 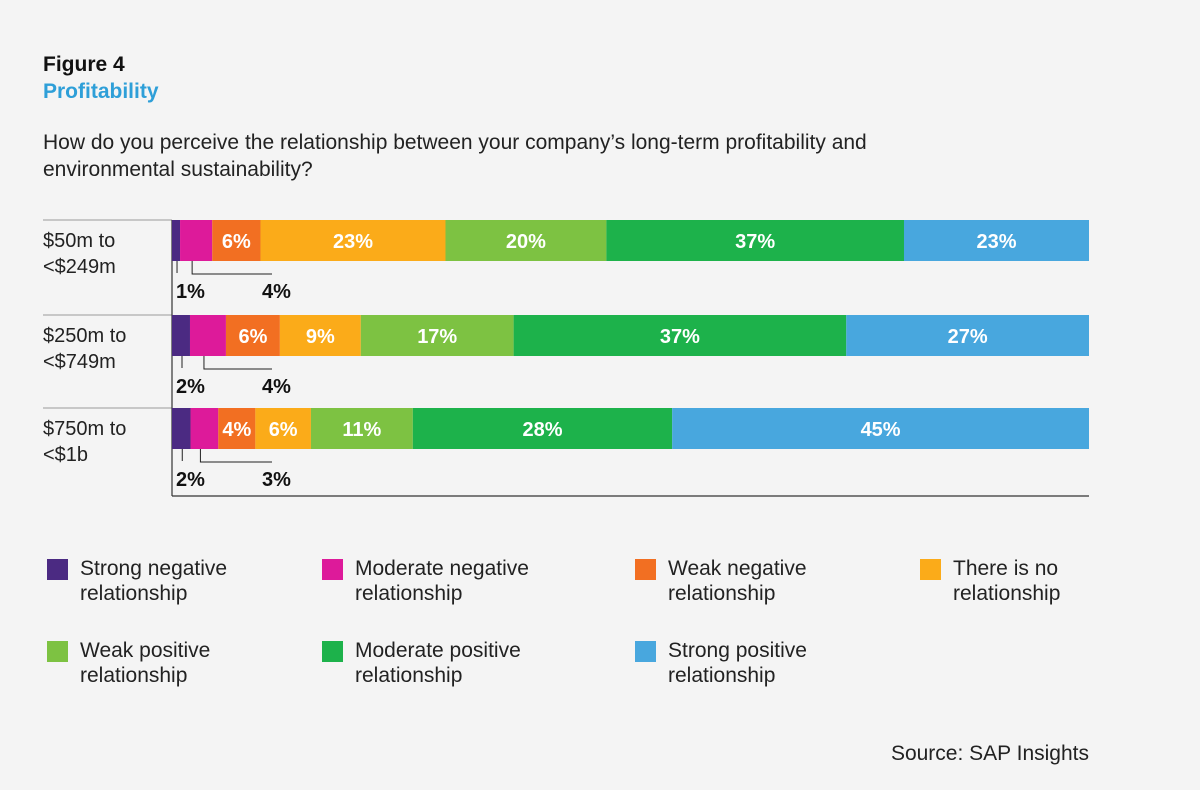 What do you see at coordinates (989, 753) in the screenshot?
I see `source-note: Source: SAP Insights` at bounding box center [989, 753].